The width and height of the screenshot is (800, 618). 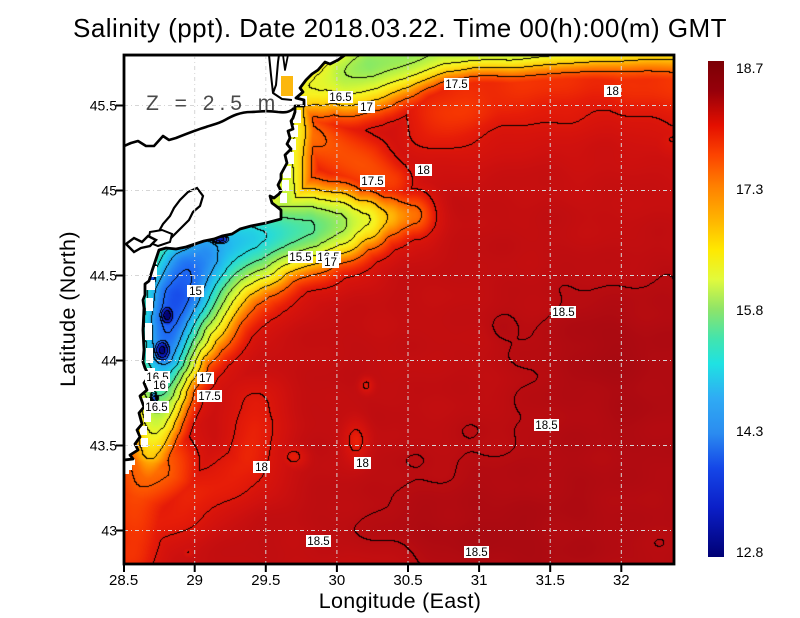 I want to click on svg-text: Z = 2.5 m, so click(x=213, y=103).